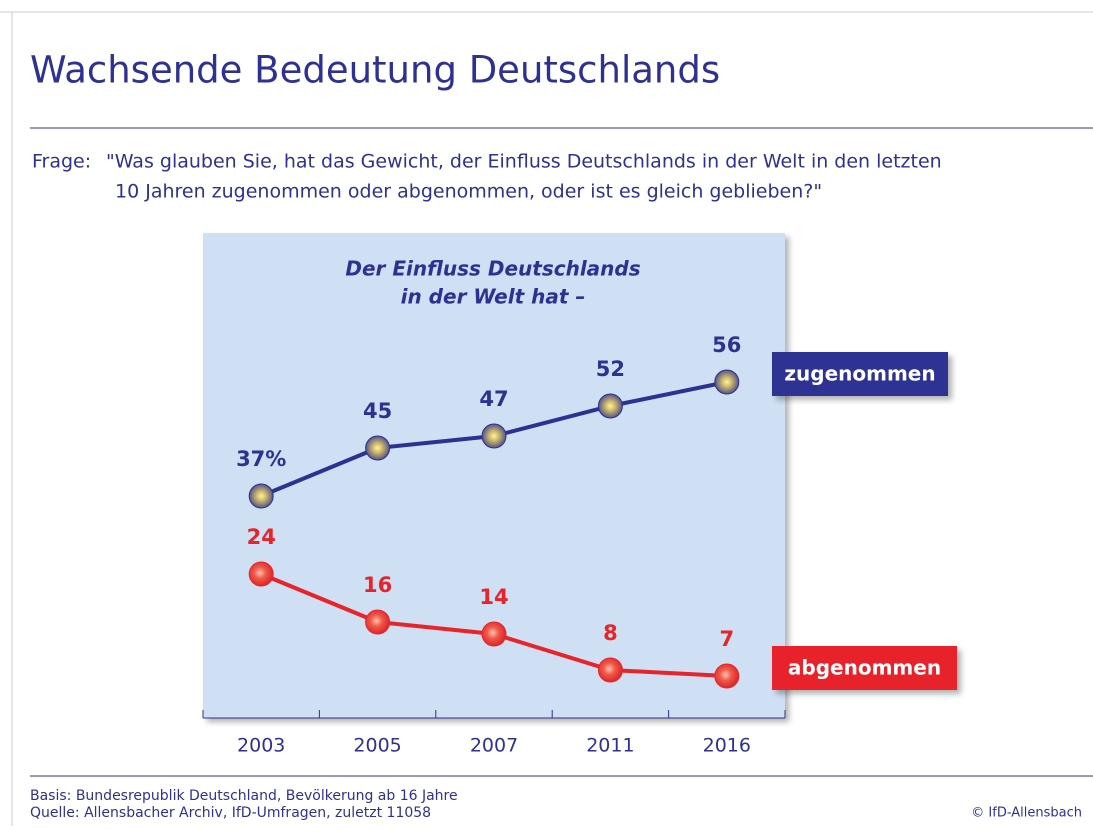 The height and width of the screenshot is (830, 1093). I want to click on data-label: 37%, so click(261, 459).